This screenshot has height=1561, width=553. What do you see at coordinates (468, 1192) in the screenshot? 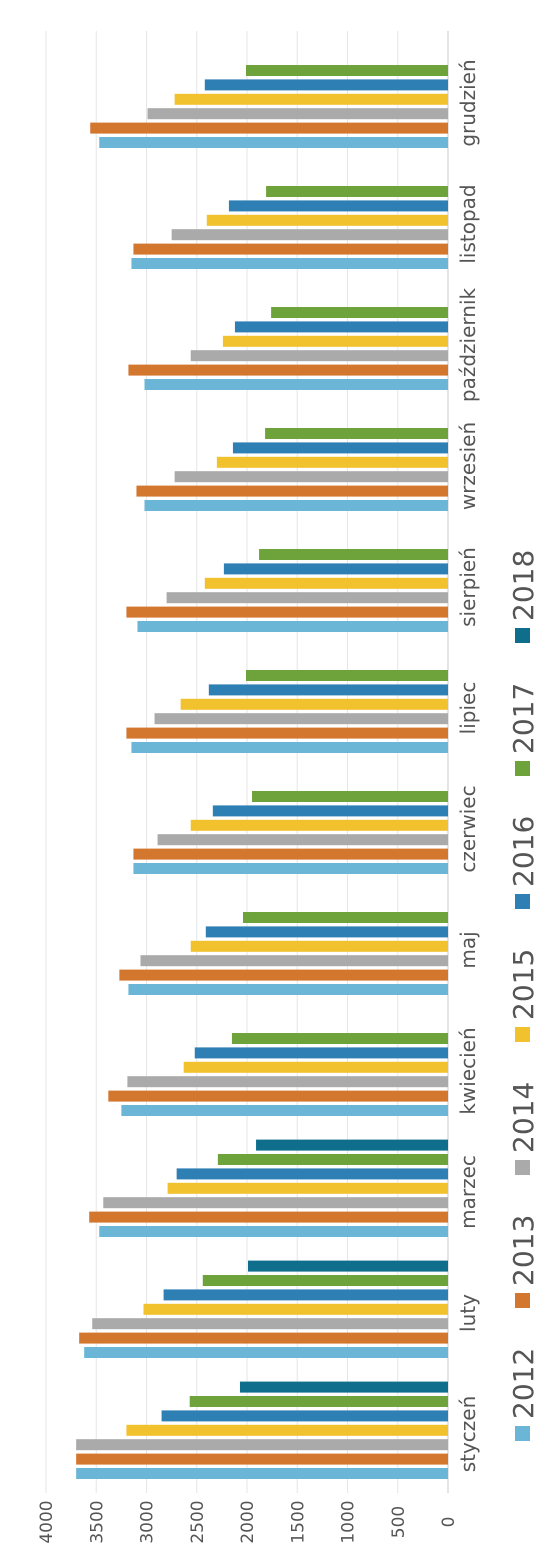
I see `category-label: marzec` at bounding box center [468, 1192].